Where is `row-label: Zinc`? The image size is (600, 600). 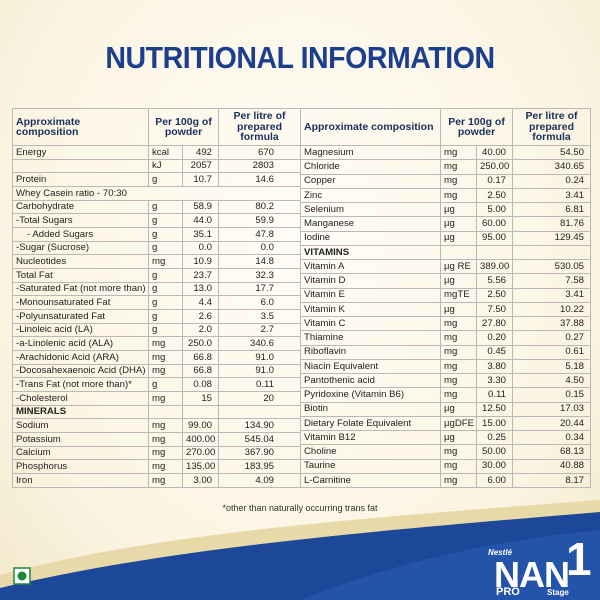
row-label: Zinc is located at coordinates (370, 195).